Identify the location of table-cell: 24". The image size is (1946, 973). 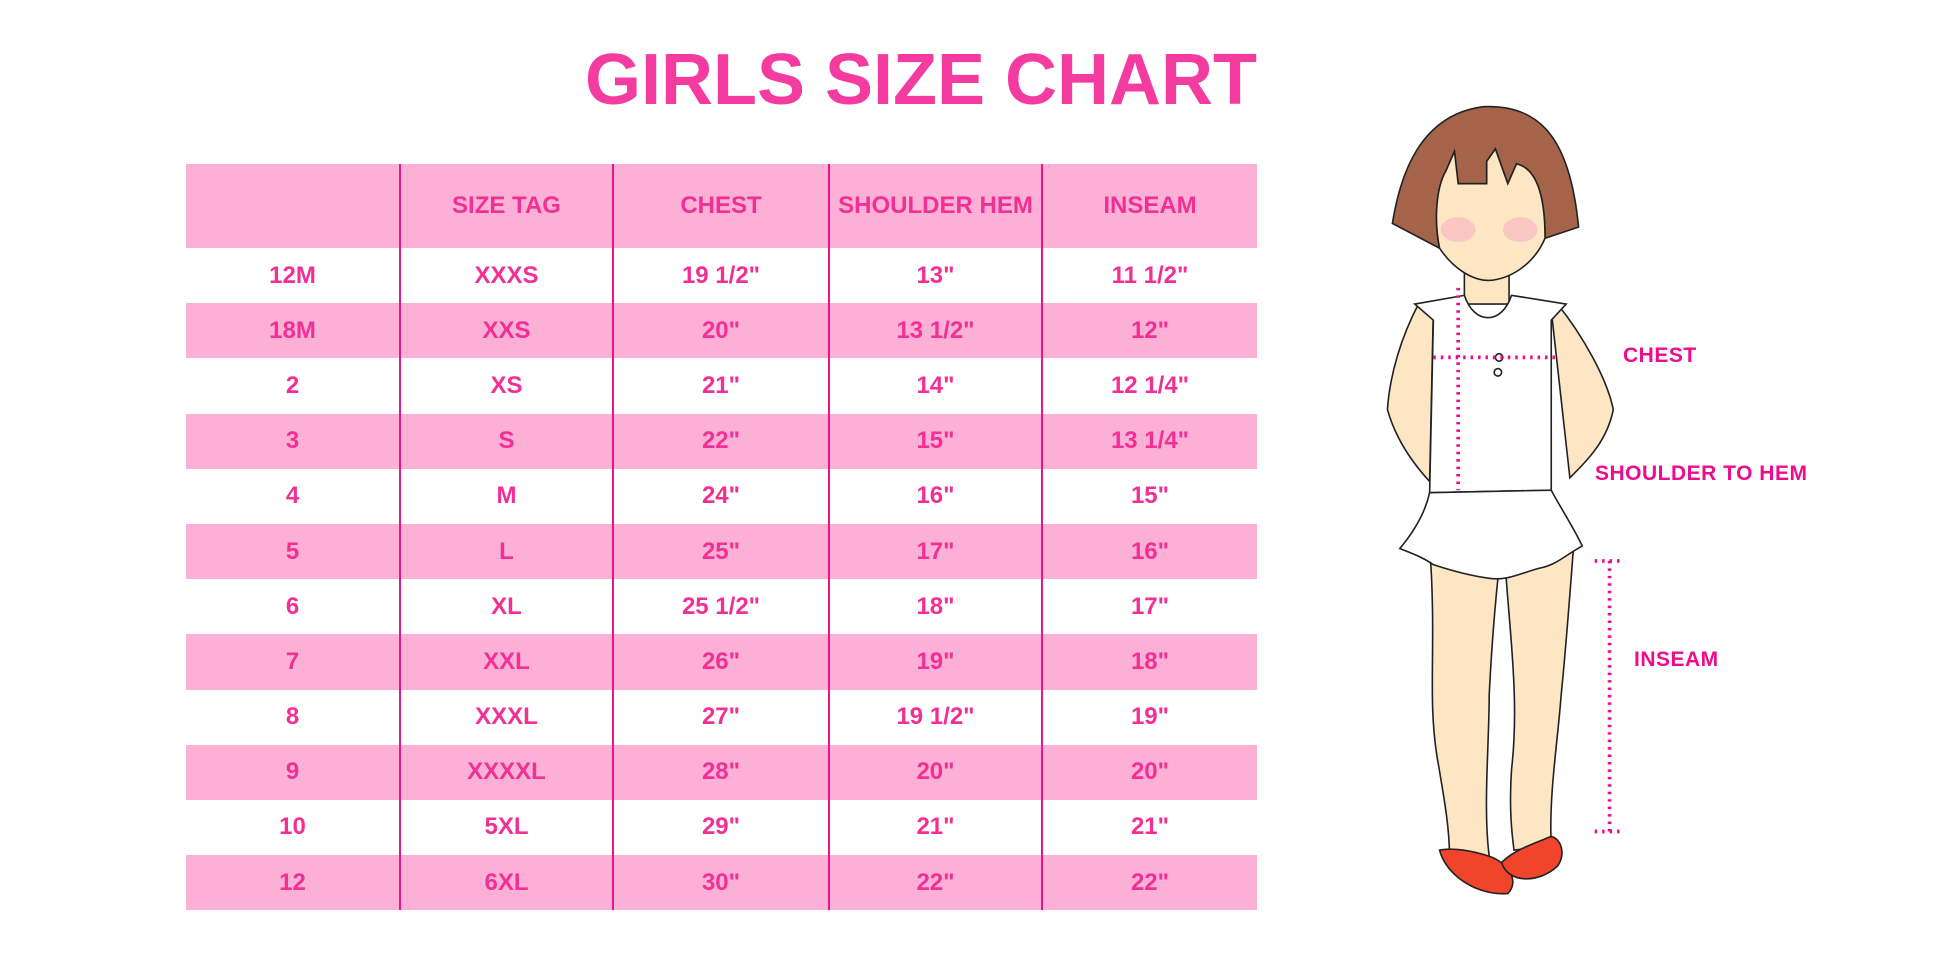
(720, 496).